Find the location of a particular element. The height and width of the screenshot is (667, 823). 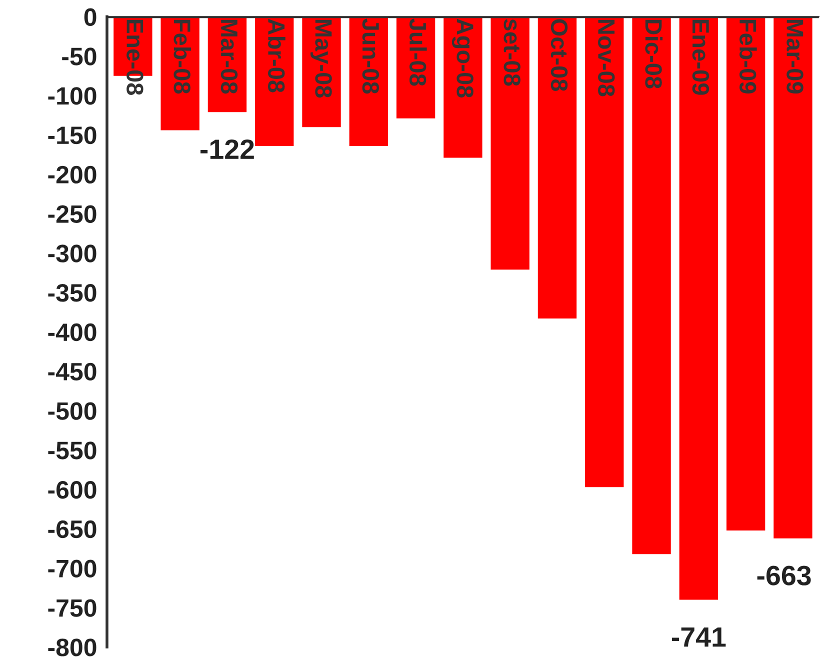

y-tick-label: -150 is located at coordinates (72, 135).